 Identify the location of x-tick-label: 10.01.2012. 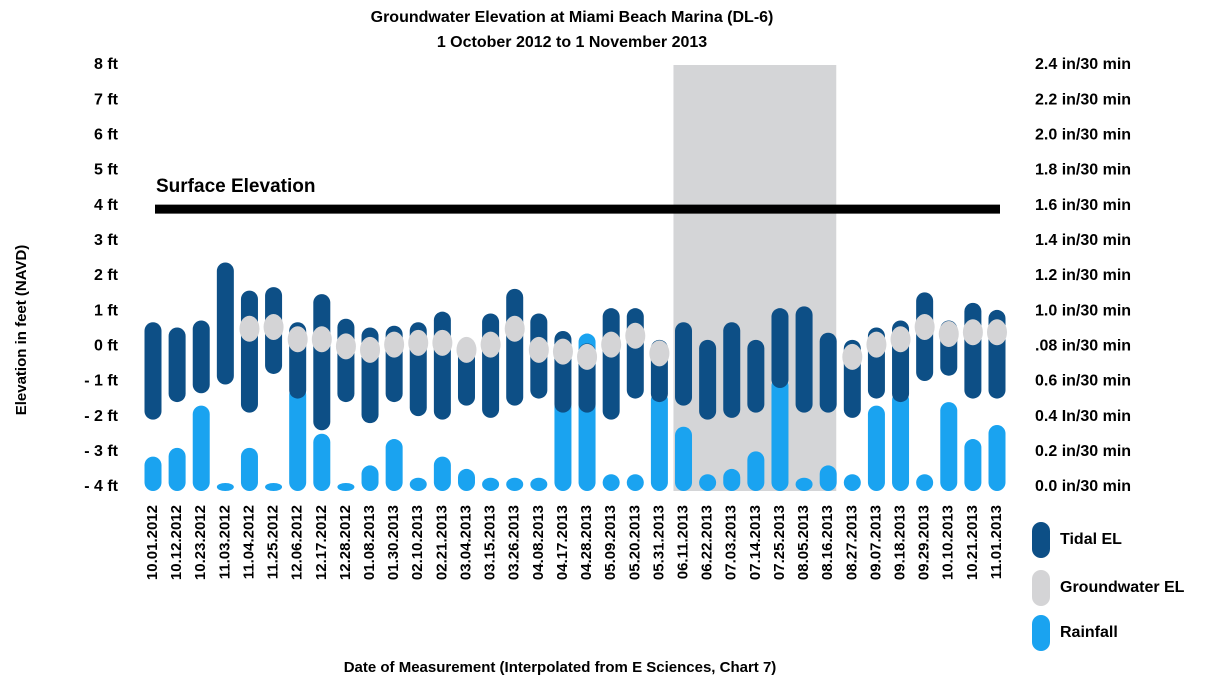
(152, 542).